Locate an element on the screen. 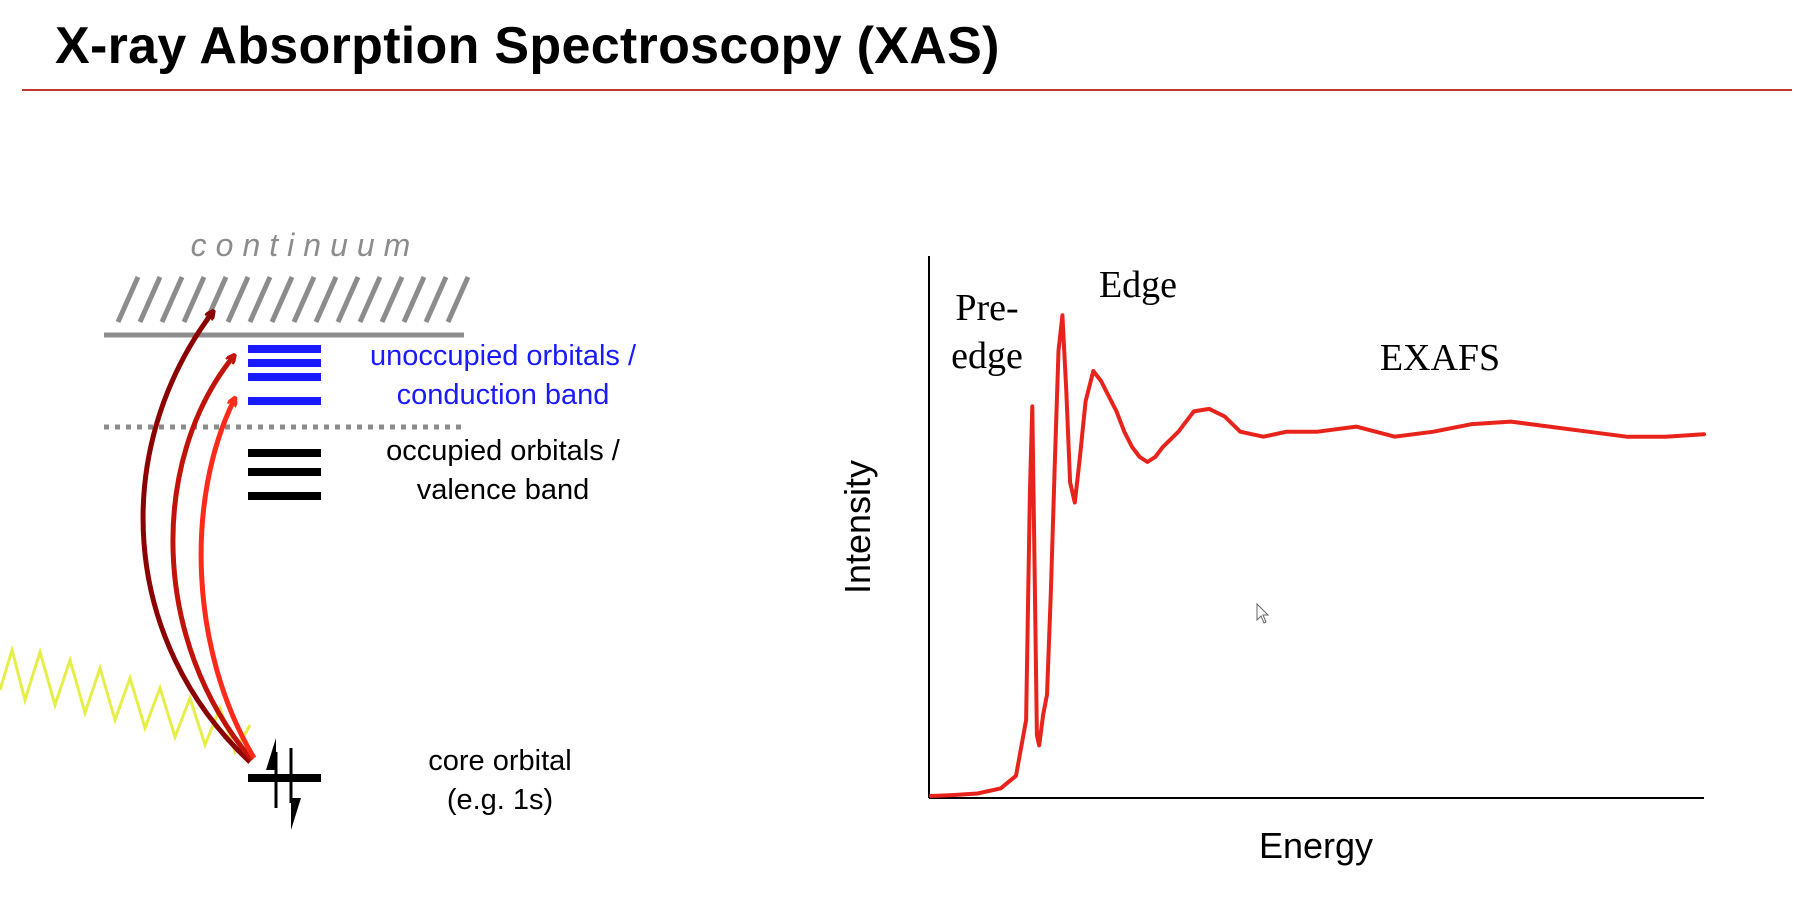 This screenshot has height=899, width=1805. excitation-arrow-to-unoccupied-upper is located at coordinates (212, 559).